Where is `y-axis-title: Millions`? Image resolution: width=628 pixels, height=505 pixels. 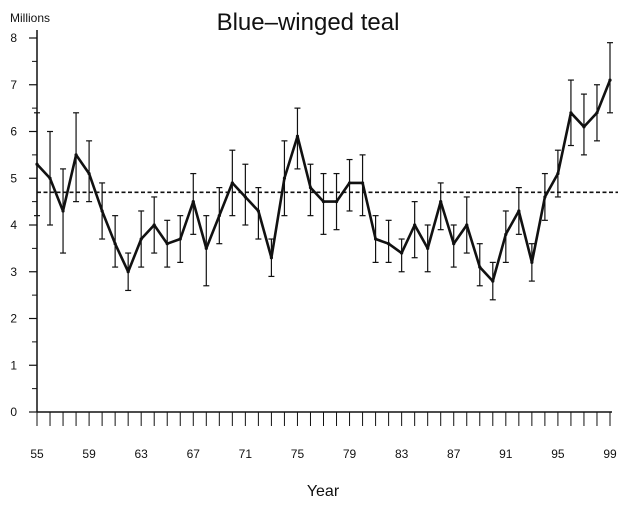 y-axis-title: Millions is located at coordinates (30, 18).